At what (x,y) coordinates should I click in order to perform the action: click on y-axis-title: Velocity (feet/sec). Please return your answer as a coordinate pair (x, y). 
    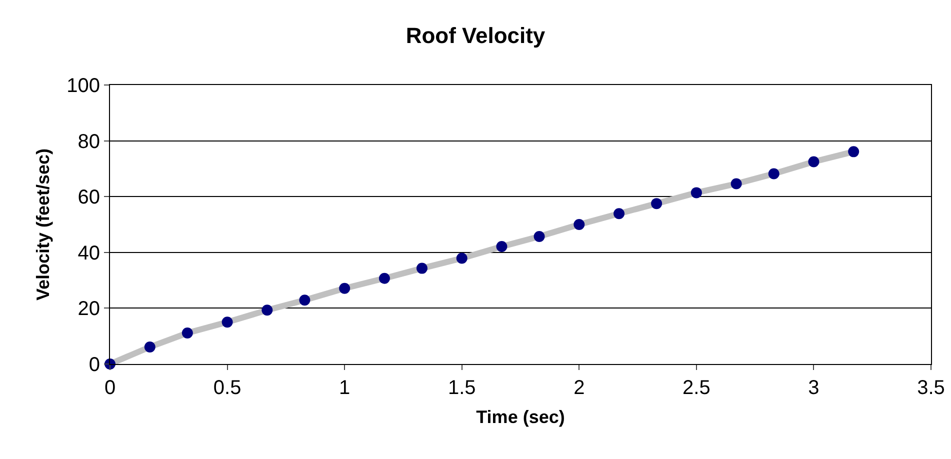
    Looking at the image, I should click on (42, 224).